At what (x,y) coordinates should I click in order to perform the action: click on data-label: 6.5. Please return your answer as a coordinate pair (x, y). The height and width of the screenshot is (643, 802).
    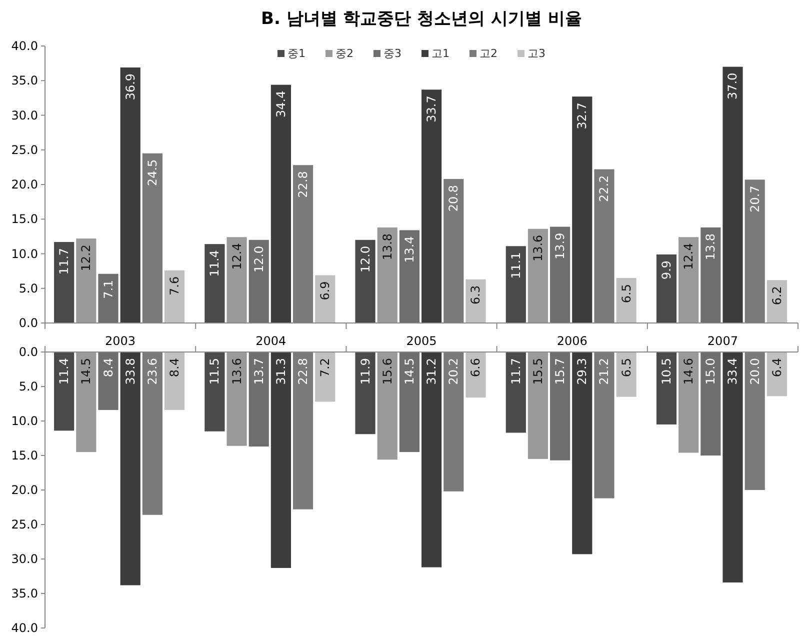
    Looking at the image, I should click on (626, 368).